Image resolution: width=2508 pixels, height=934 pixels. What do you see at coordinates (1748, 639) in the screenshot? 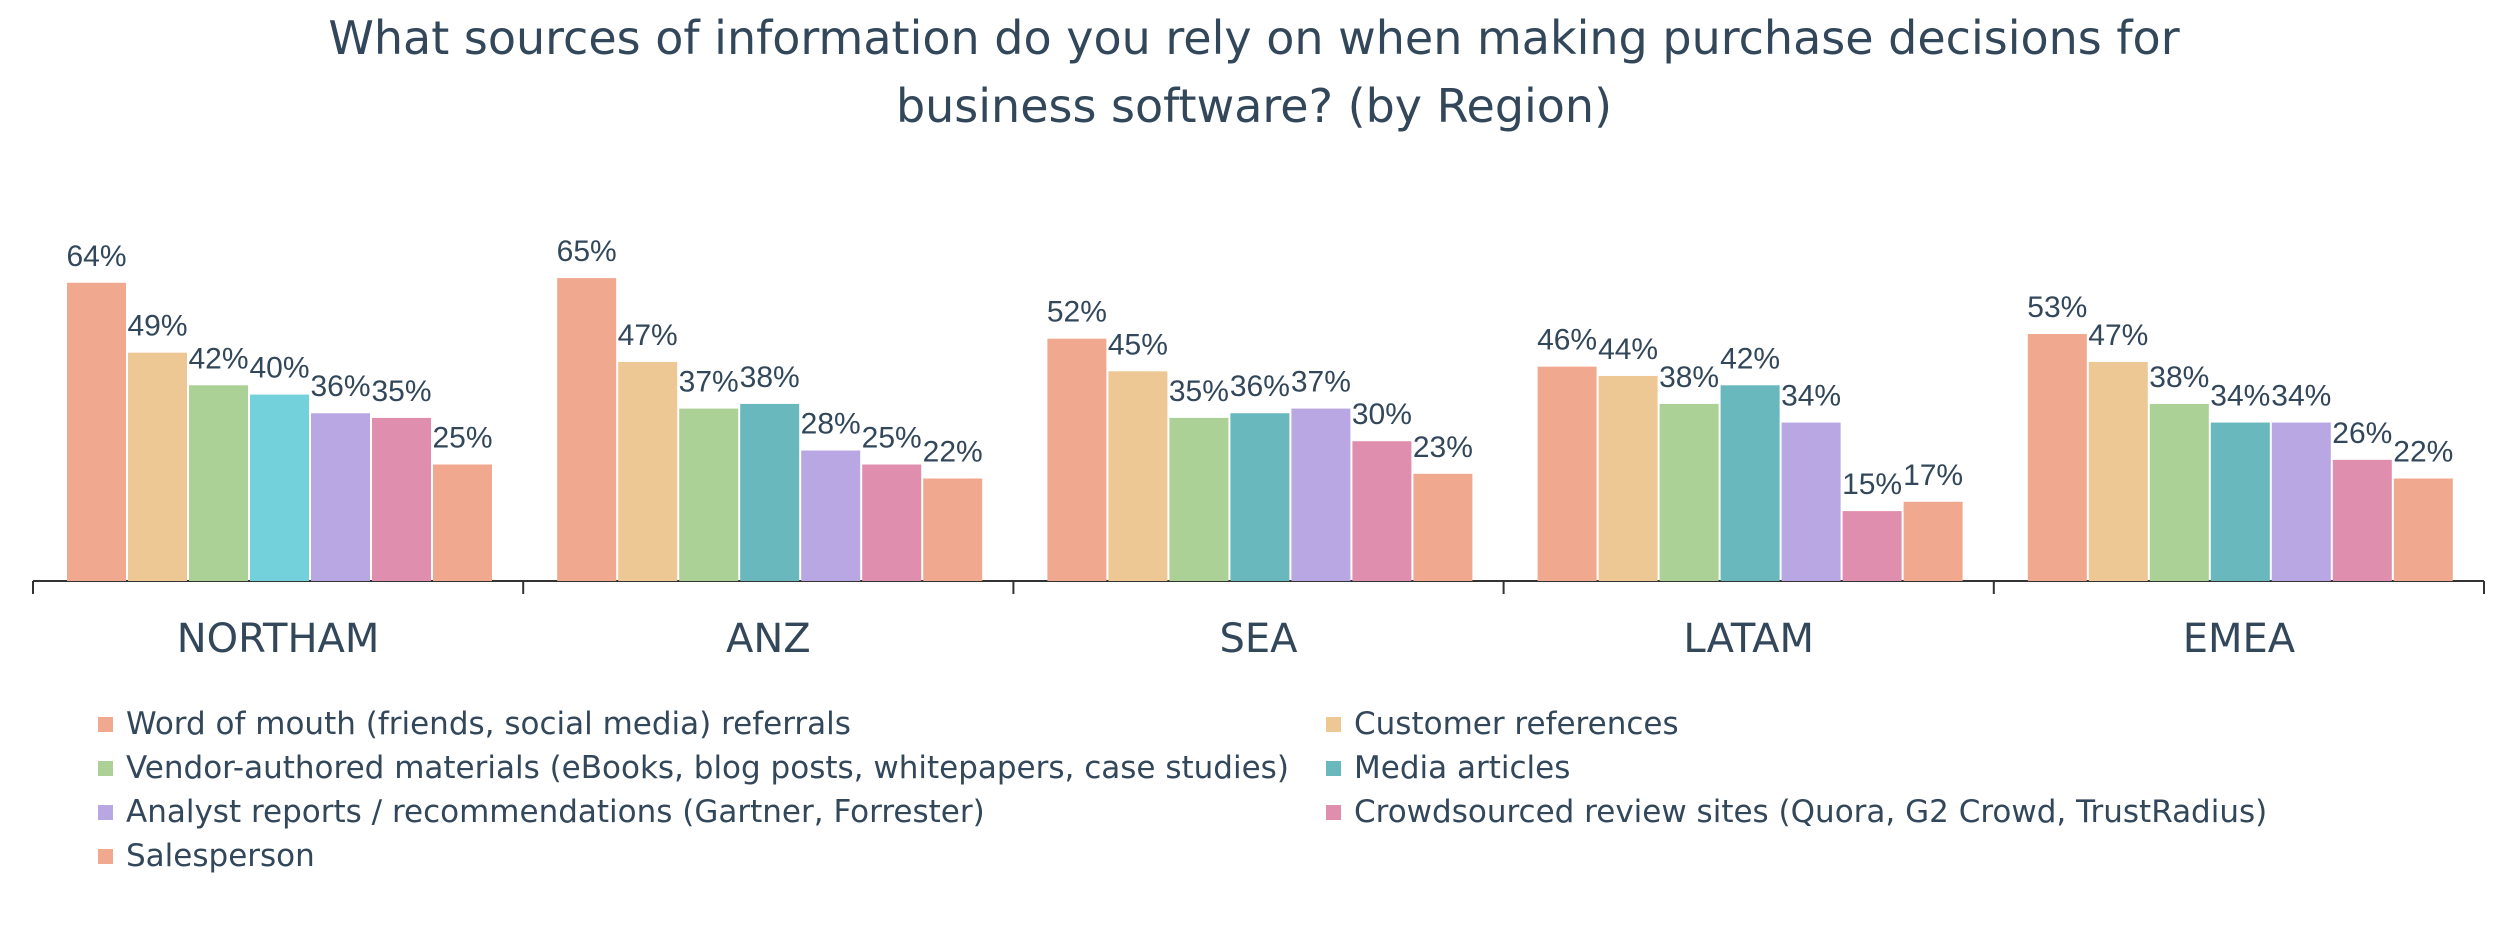
I see `x-tick-label: LATAM` at bounding box center [1748, 639].